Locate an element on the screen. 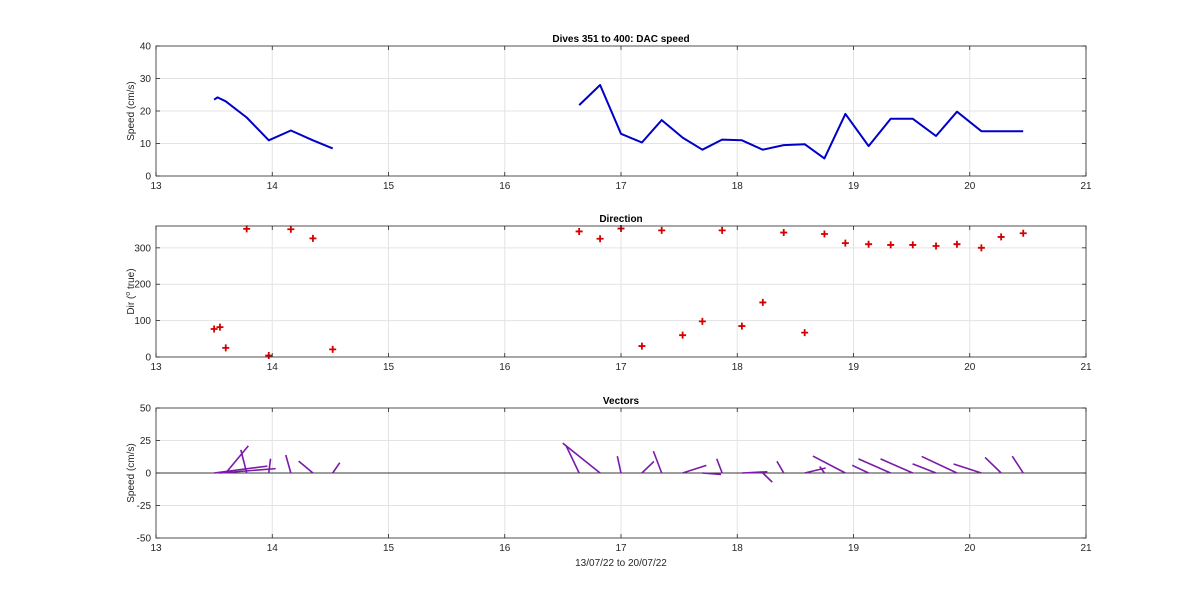  y-tick-label: 25 is located at coordinates (146, 441).